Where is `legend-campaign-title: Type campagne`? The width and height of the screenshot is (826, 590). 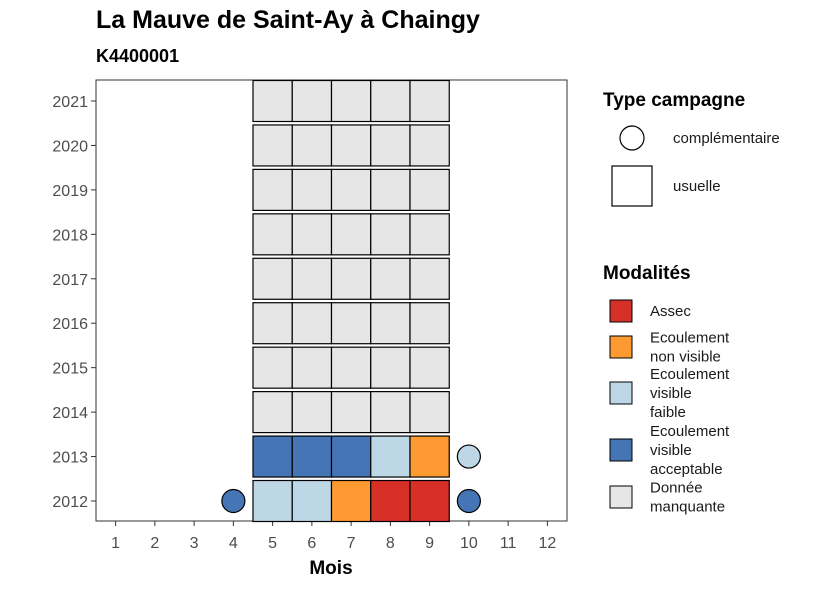 legend-campaign-title: Type campagne is located at coordinates (674, 100).